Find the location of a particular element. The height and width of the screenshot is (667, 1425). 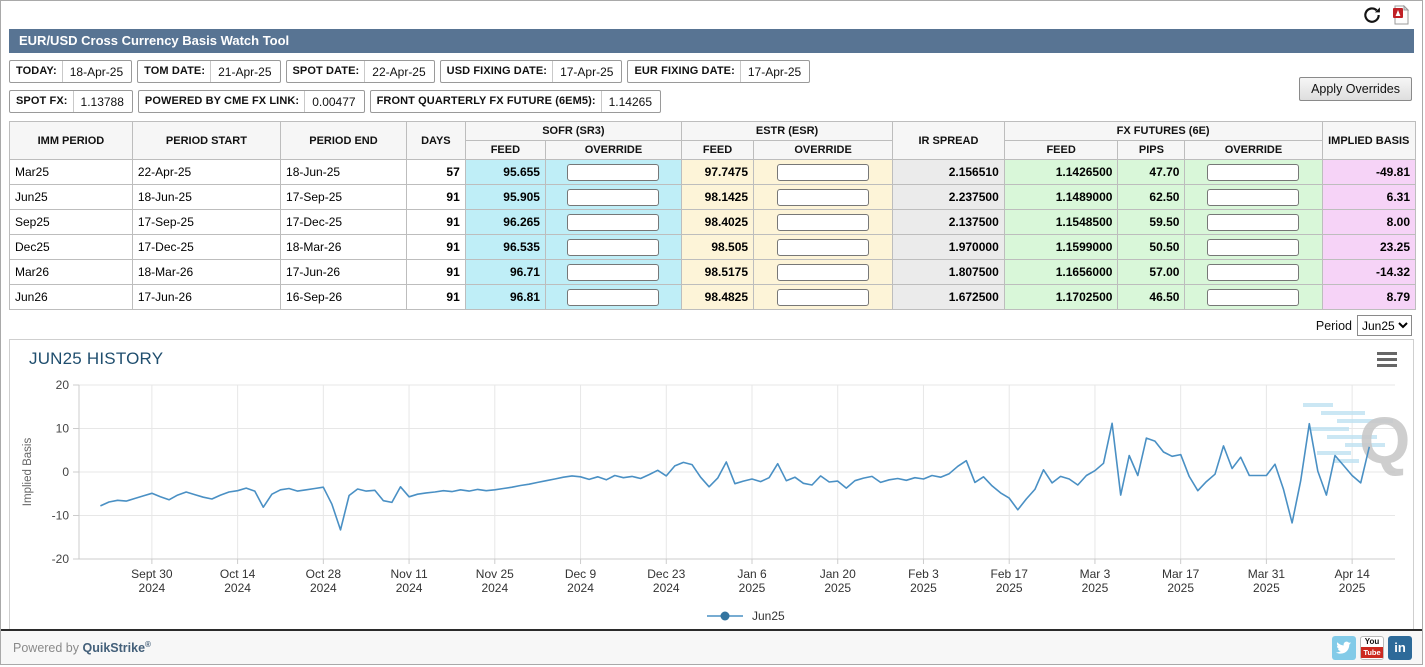

ir-spread-cell: 2.137500 is located at coordinates (948, 222).